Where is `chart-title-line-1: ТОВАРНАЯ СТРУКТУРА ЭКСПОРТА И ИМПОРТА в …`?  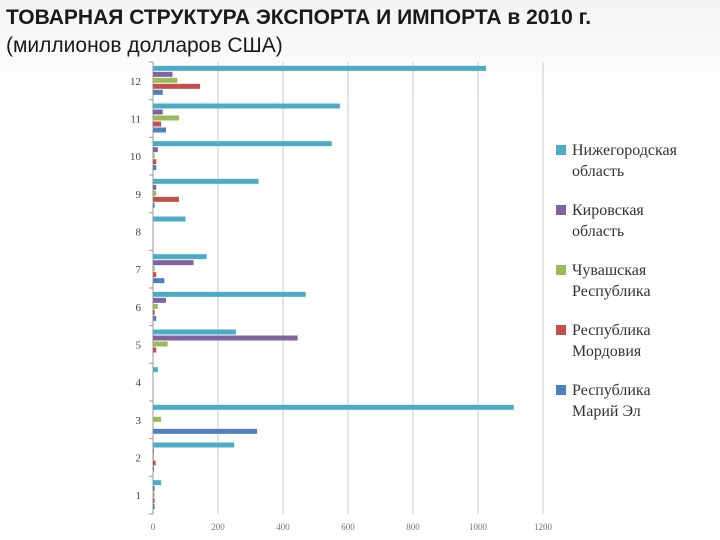
chart-title-line-1: ТОВАРНАЯ СТРУКТУРА ЭКСПОРТА И ИМПОРТА в … is located at coordinates (299, 17).